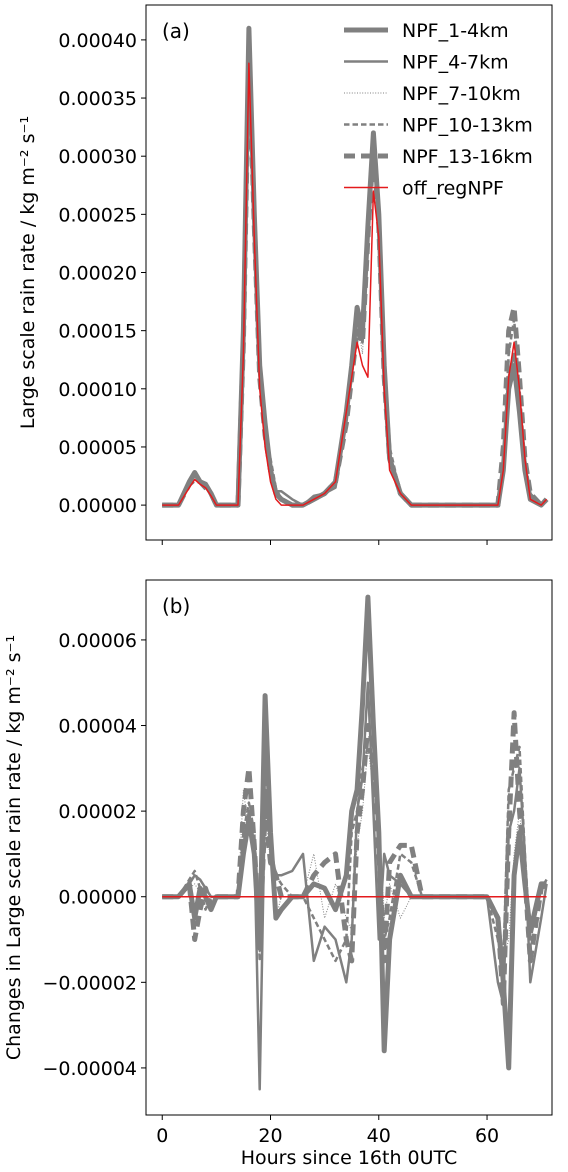 The height and width of the screenshot is (1172, 568). Describe the element at coordinates (90, 1069) in the screenshot. I see `y-tick-label: −0.00004` at that location.